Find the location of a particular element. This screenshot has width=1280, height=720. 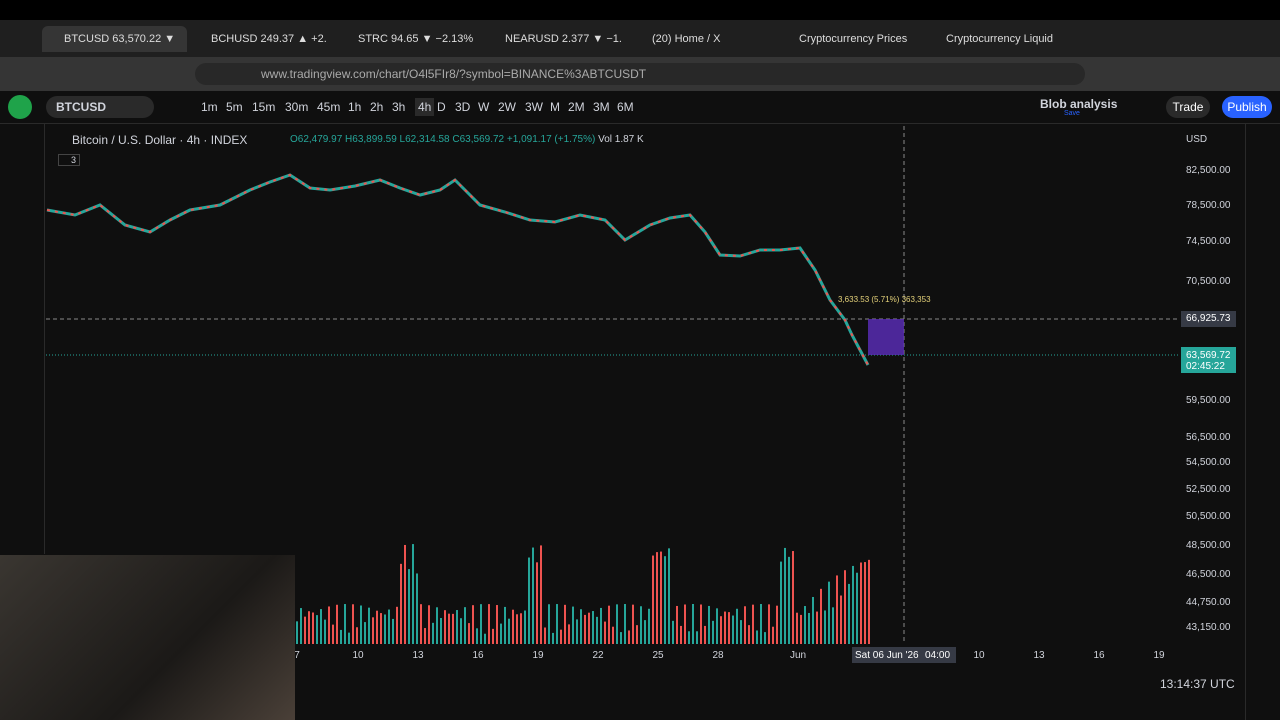

tab: STRC 94.65 ▼ −2.13% is located at coordinates (416, 39).